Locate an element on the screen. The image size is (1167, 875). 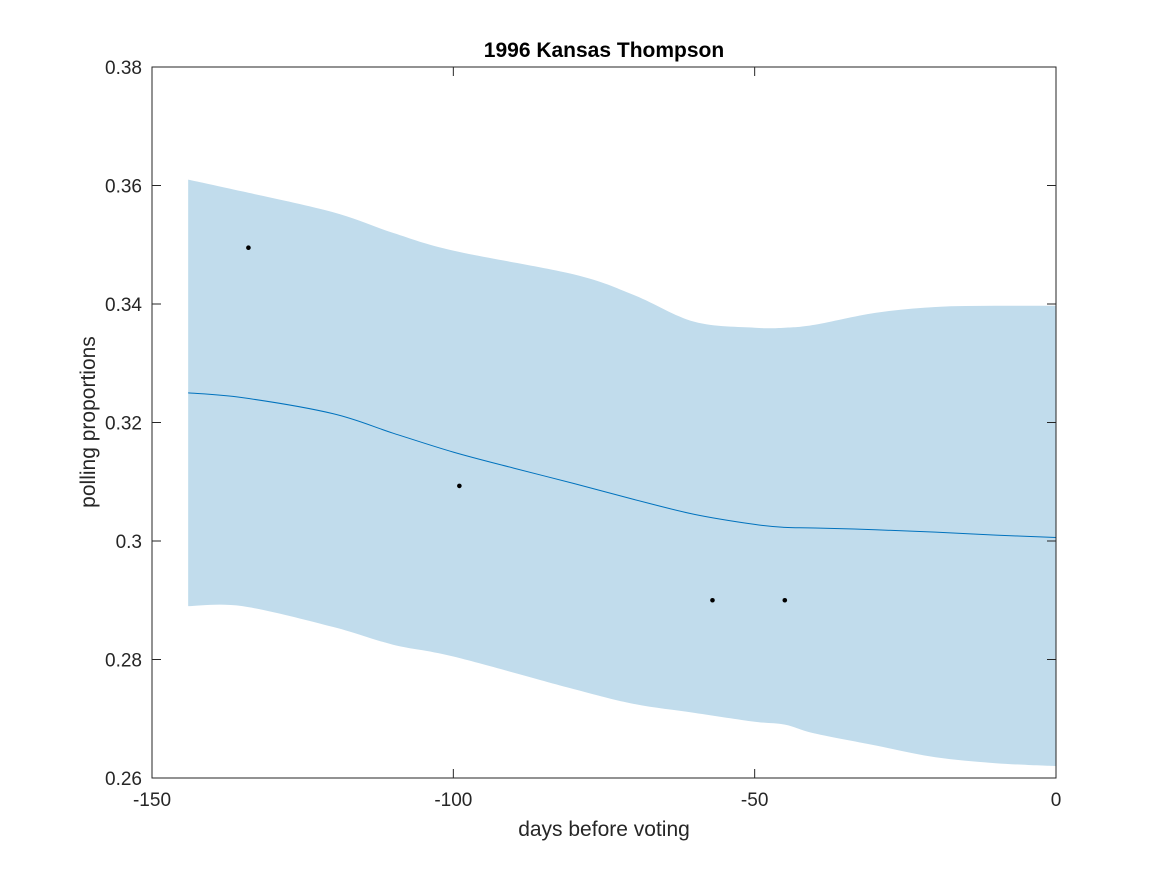
x-tick-label: -50 is located at coordinates (754, 800).